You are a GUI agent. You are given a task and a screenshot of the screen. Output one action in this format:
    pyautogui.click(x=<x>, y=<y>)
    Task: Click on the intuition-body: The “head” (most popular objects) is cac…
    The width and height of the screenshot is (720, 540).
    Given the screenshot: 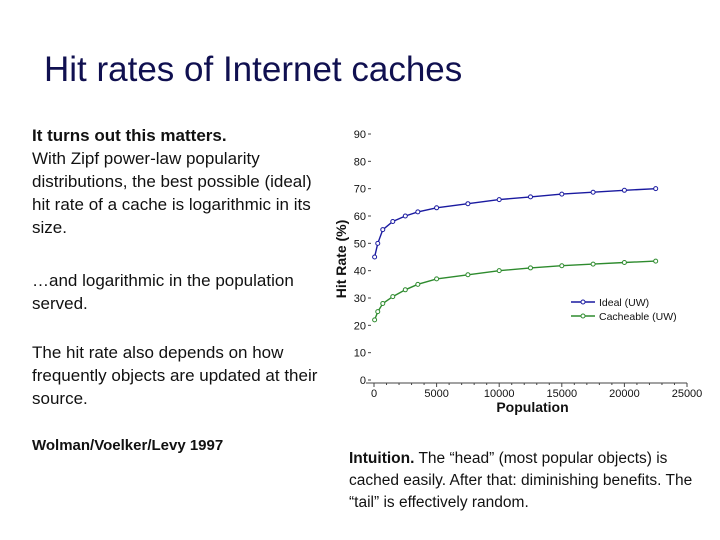 What is the action you would take?
    pyautogui.click(x=521, y=480)
    